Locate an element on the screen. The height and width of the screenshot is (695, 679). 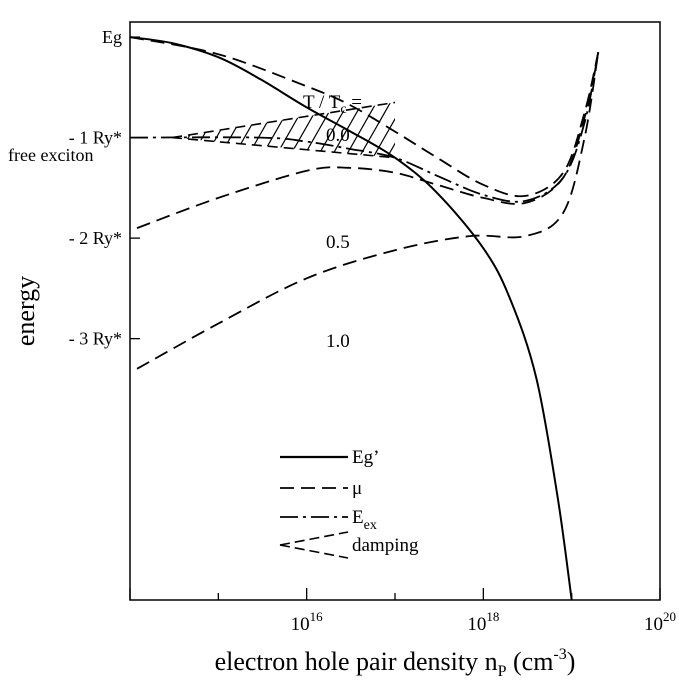
legend-label: μ is located at coordinates (357, 488).